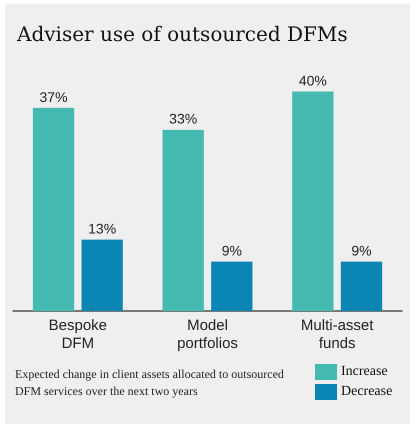 The width and height of the screenshot is (415, 439). I want to click on data-label: 33%, so click(183, 118).